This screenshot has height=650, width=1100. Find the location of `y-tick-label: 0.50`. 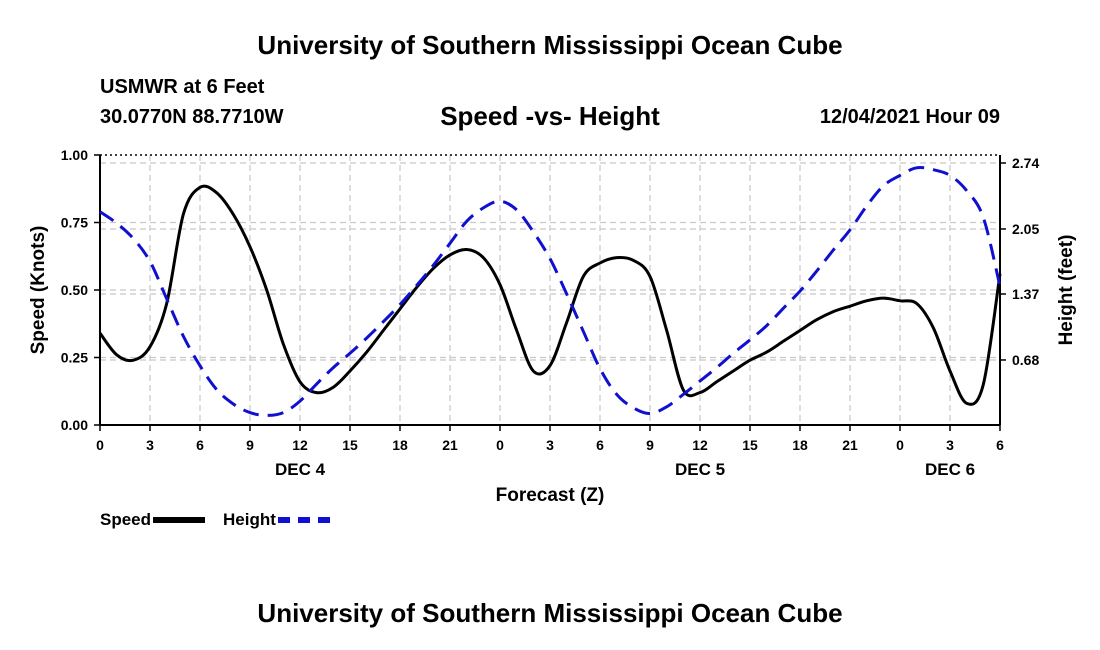

y-tick-label: 0.50 is located at coordinates (74, 290).